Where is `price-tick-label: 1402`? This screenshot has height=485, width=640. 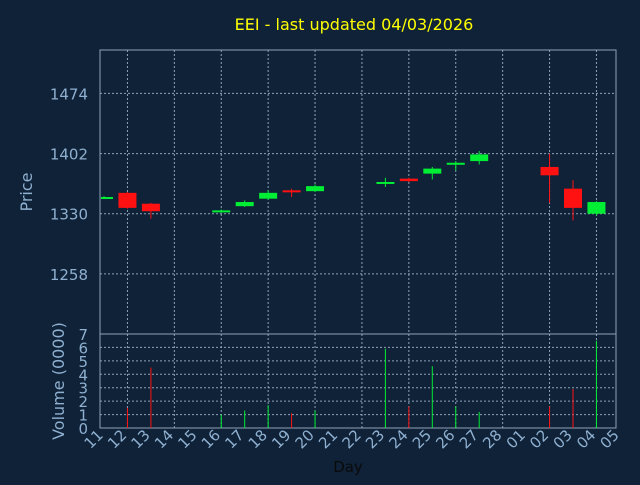 price-tick-label: 1402 is located at coordinates (69, 155).